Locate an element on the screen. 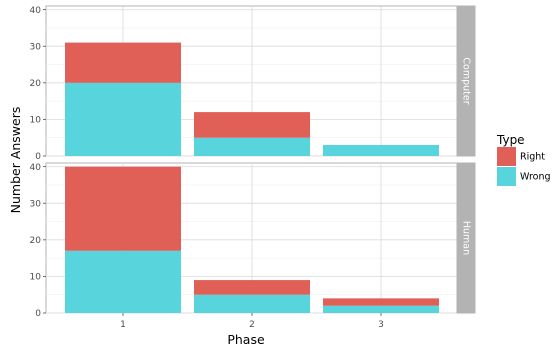 The height and width of the screenshot is (349, 553). legend-swatch-wrong is located at coordinates (506, 176).